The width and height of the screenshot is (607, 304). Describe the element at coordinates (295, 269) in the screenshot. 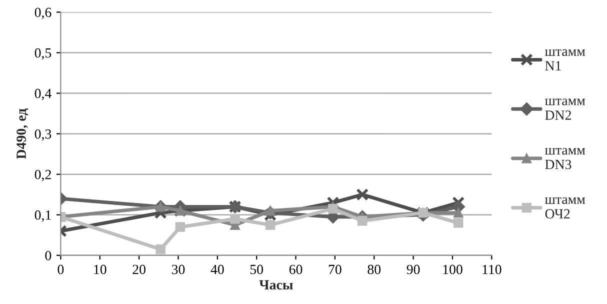

I see `x-tick-label: 60` at that location.